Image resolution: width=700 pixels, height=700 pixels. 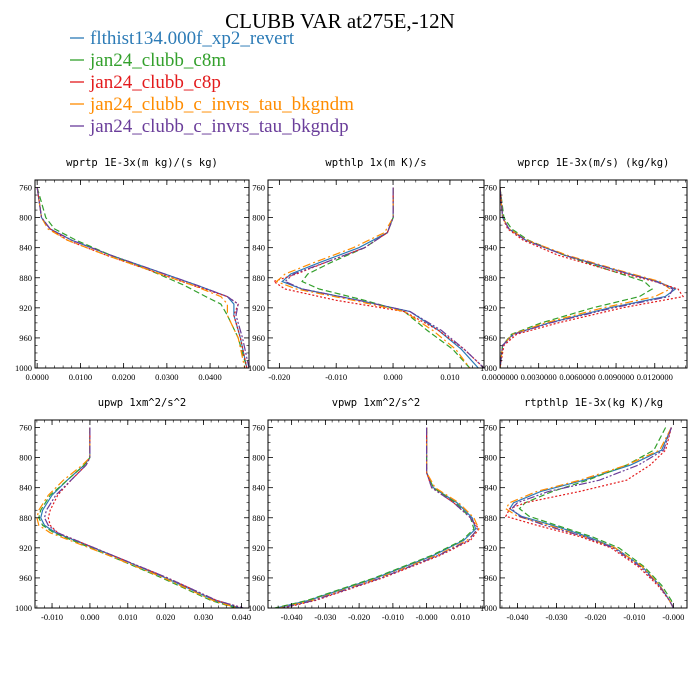 I want to click on panel-title: wprcp 1E-3x(m/s) (kg/kg), so click(x=594, y=163).